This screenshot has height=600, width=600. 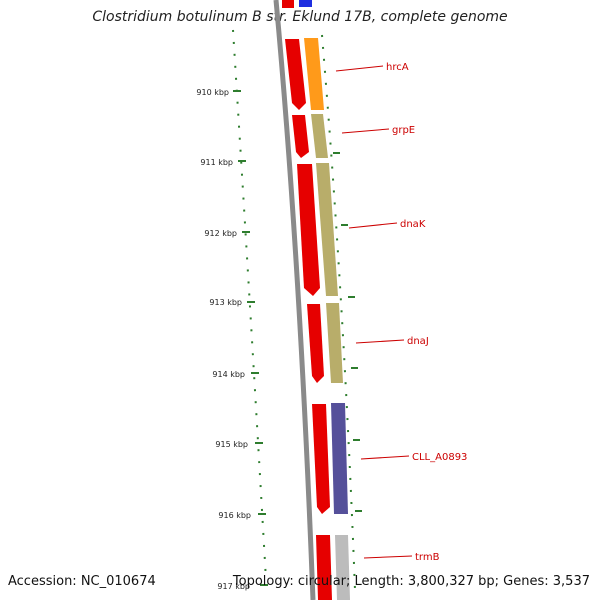 What do you see at coordinates (234, 515) in the screenshot?
I see `kbp-label: 916 kbp` at bounding box center [234, 515].